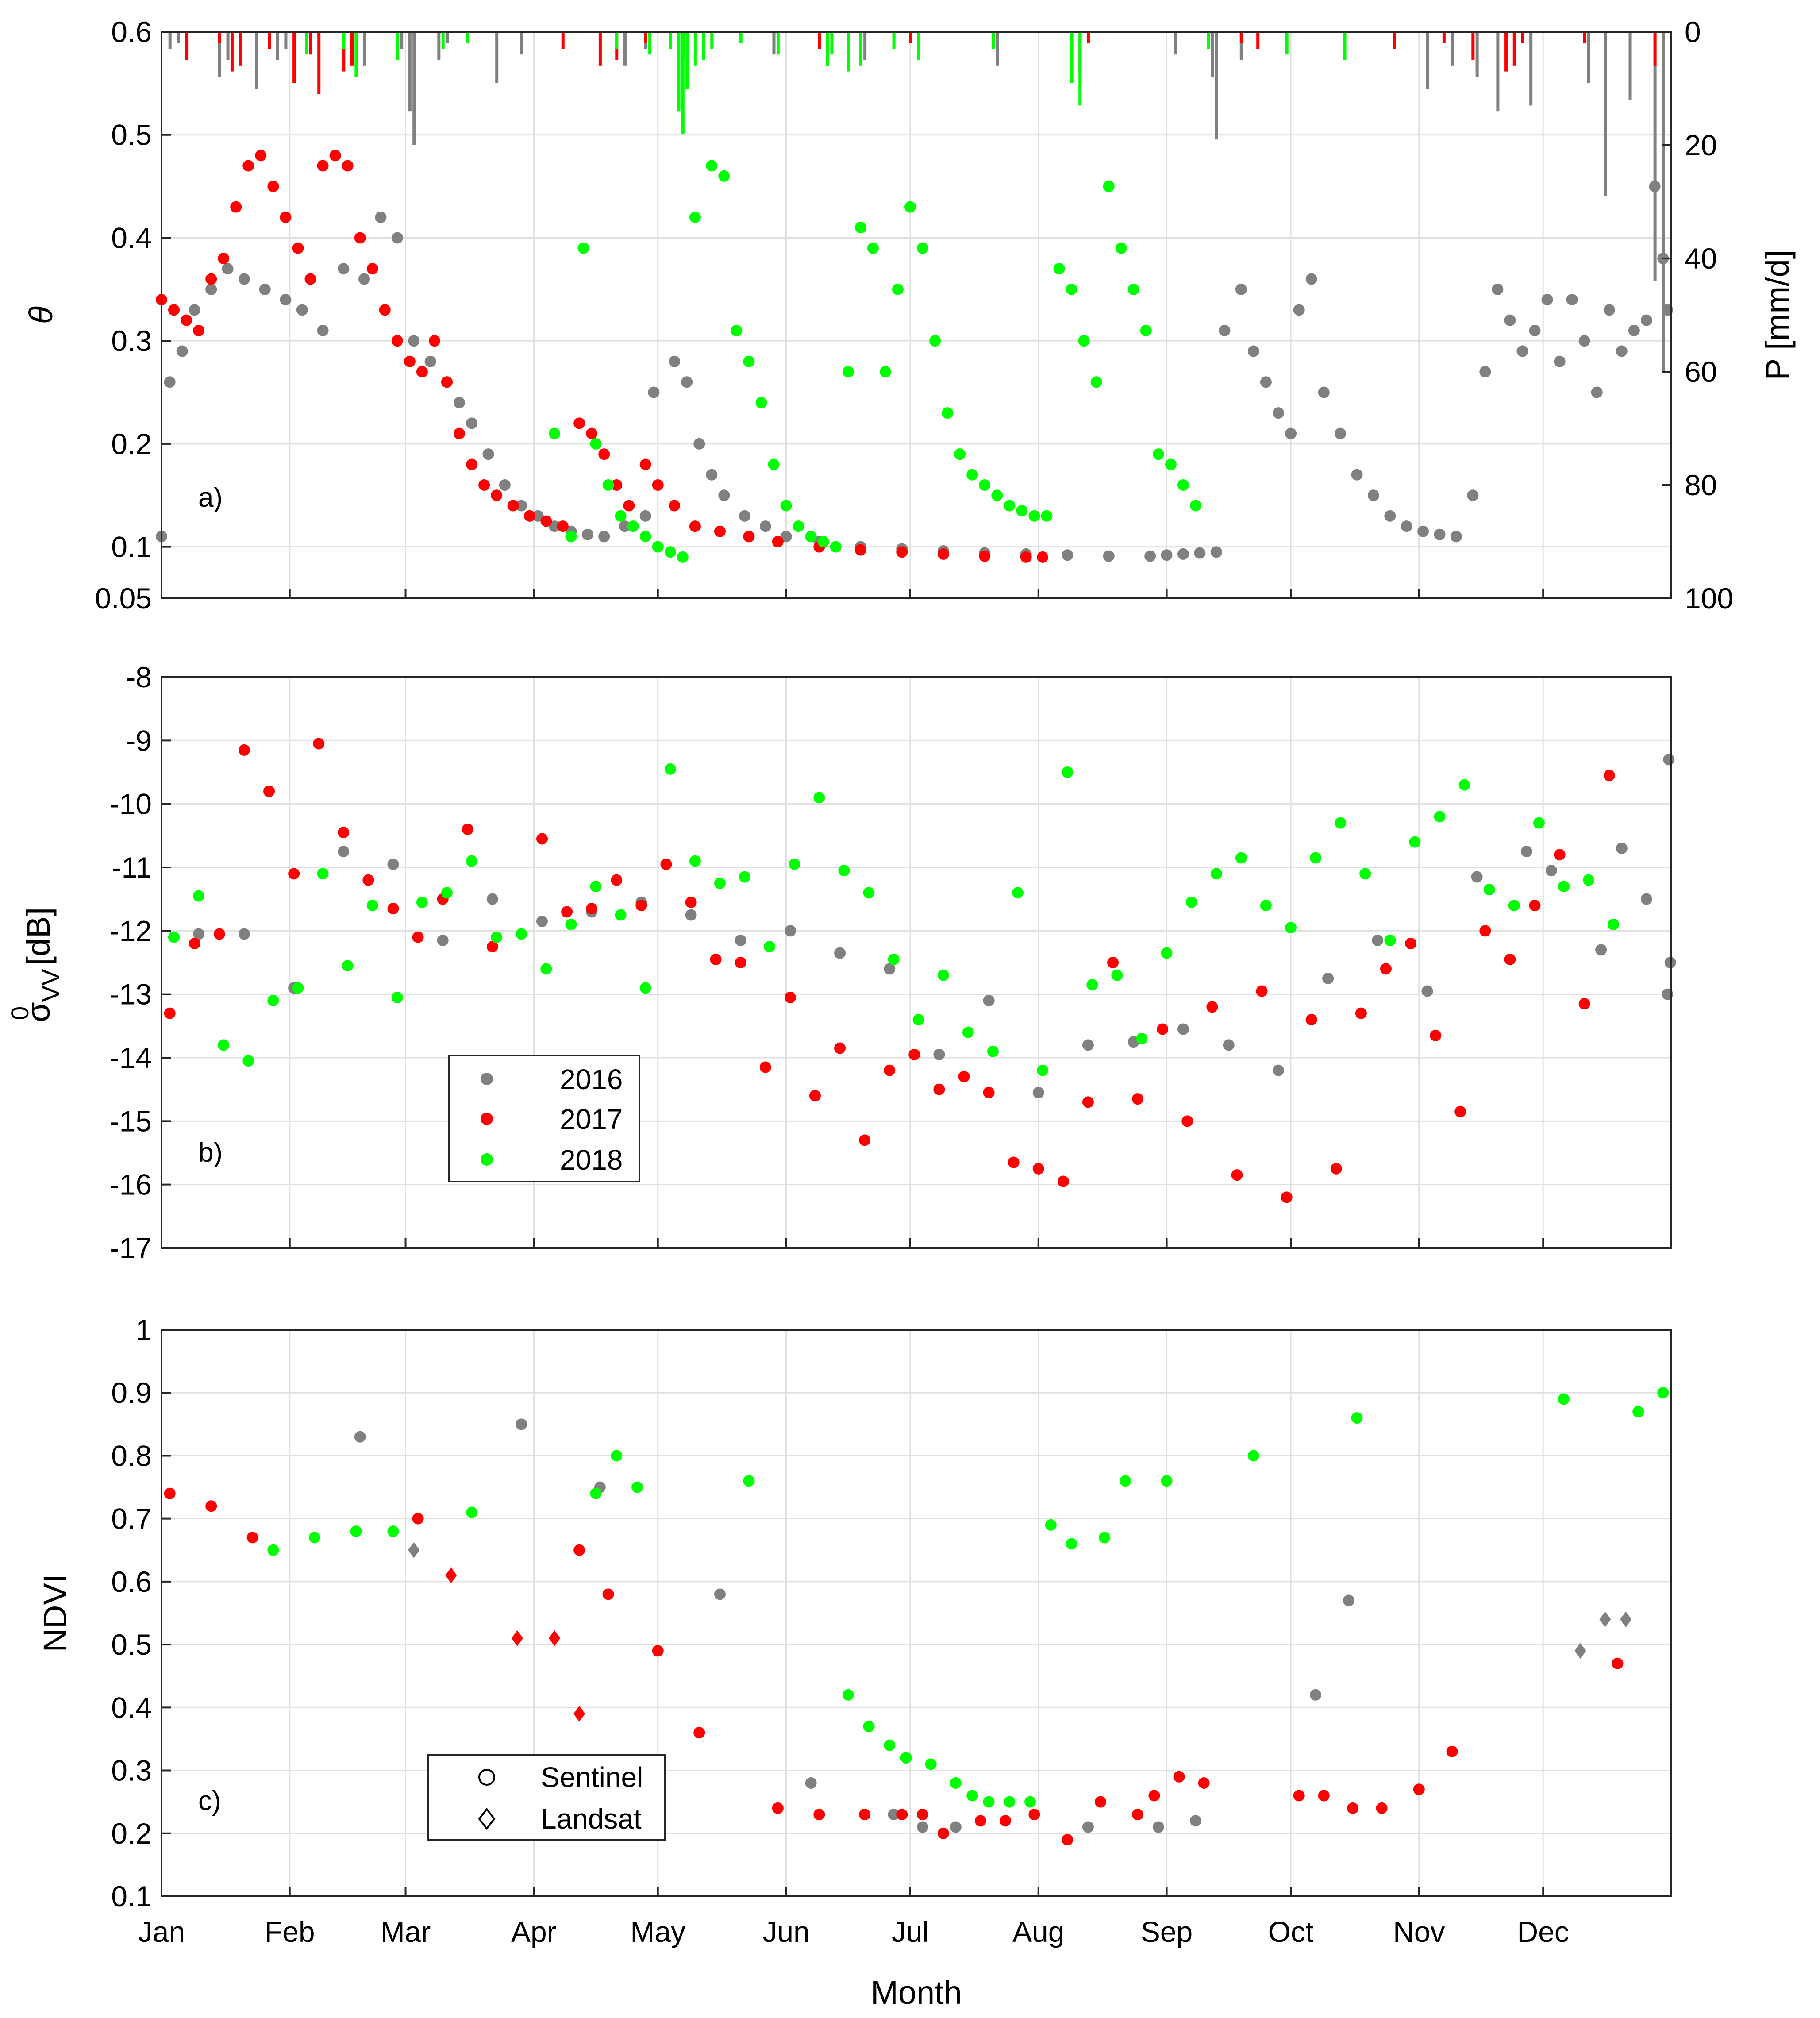  What do you see at coordinates (1701, 485) in the screenshot?
I see `y2-tick-label-4: 80` at bounding box center [1701, 485].